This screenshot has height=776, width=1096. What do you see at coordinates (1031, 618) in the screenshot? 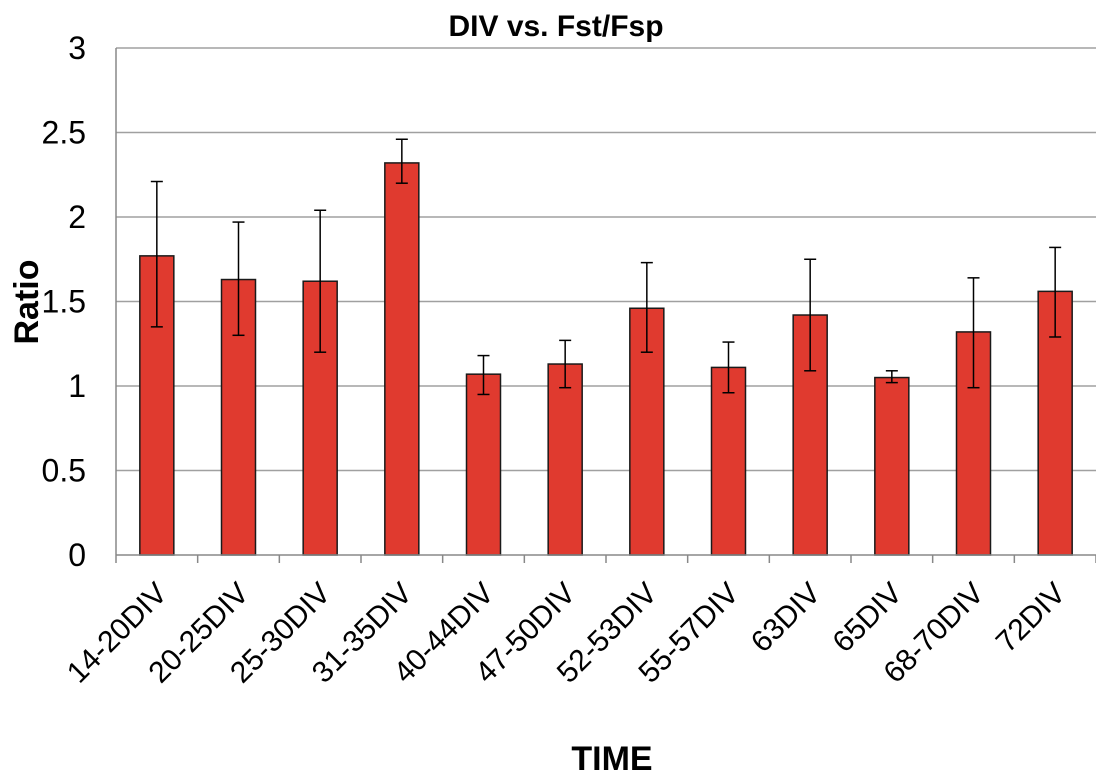
I see `x-tick-label: 72DIV` at bounding box center [1031, 618].